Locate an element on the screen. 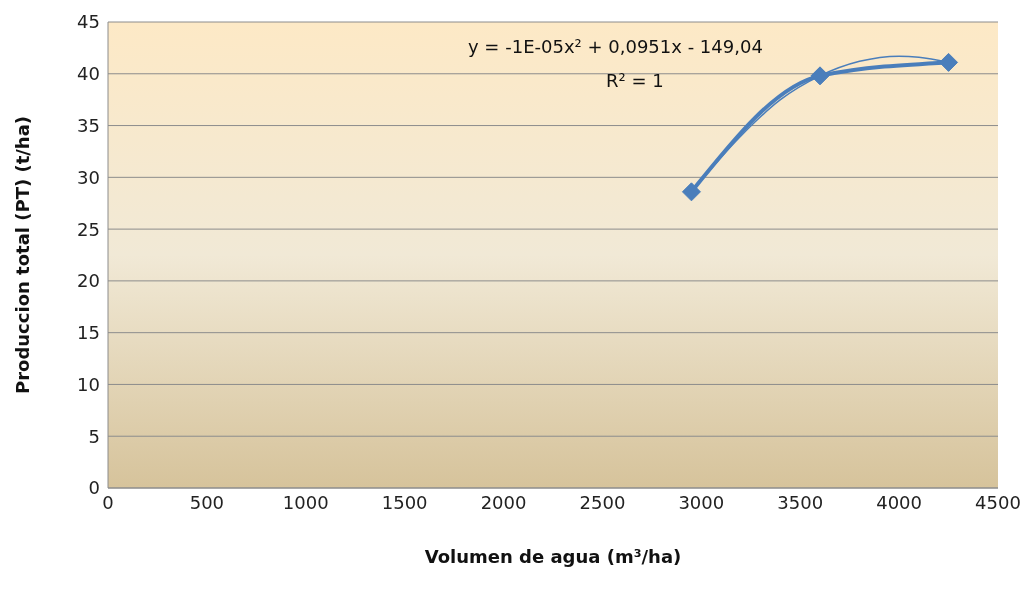 This screenshot has width=1030, height=593. y-axis-title: Produccion total (PT) (t/ha) is located at coordinates (23, 255).